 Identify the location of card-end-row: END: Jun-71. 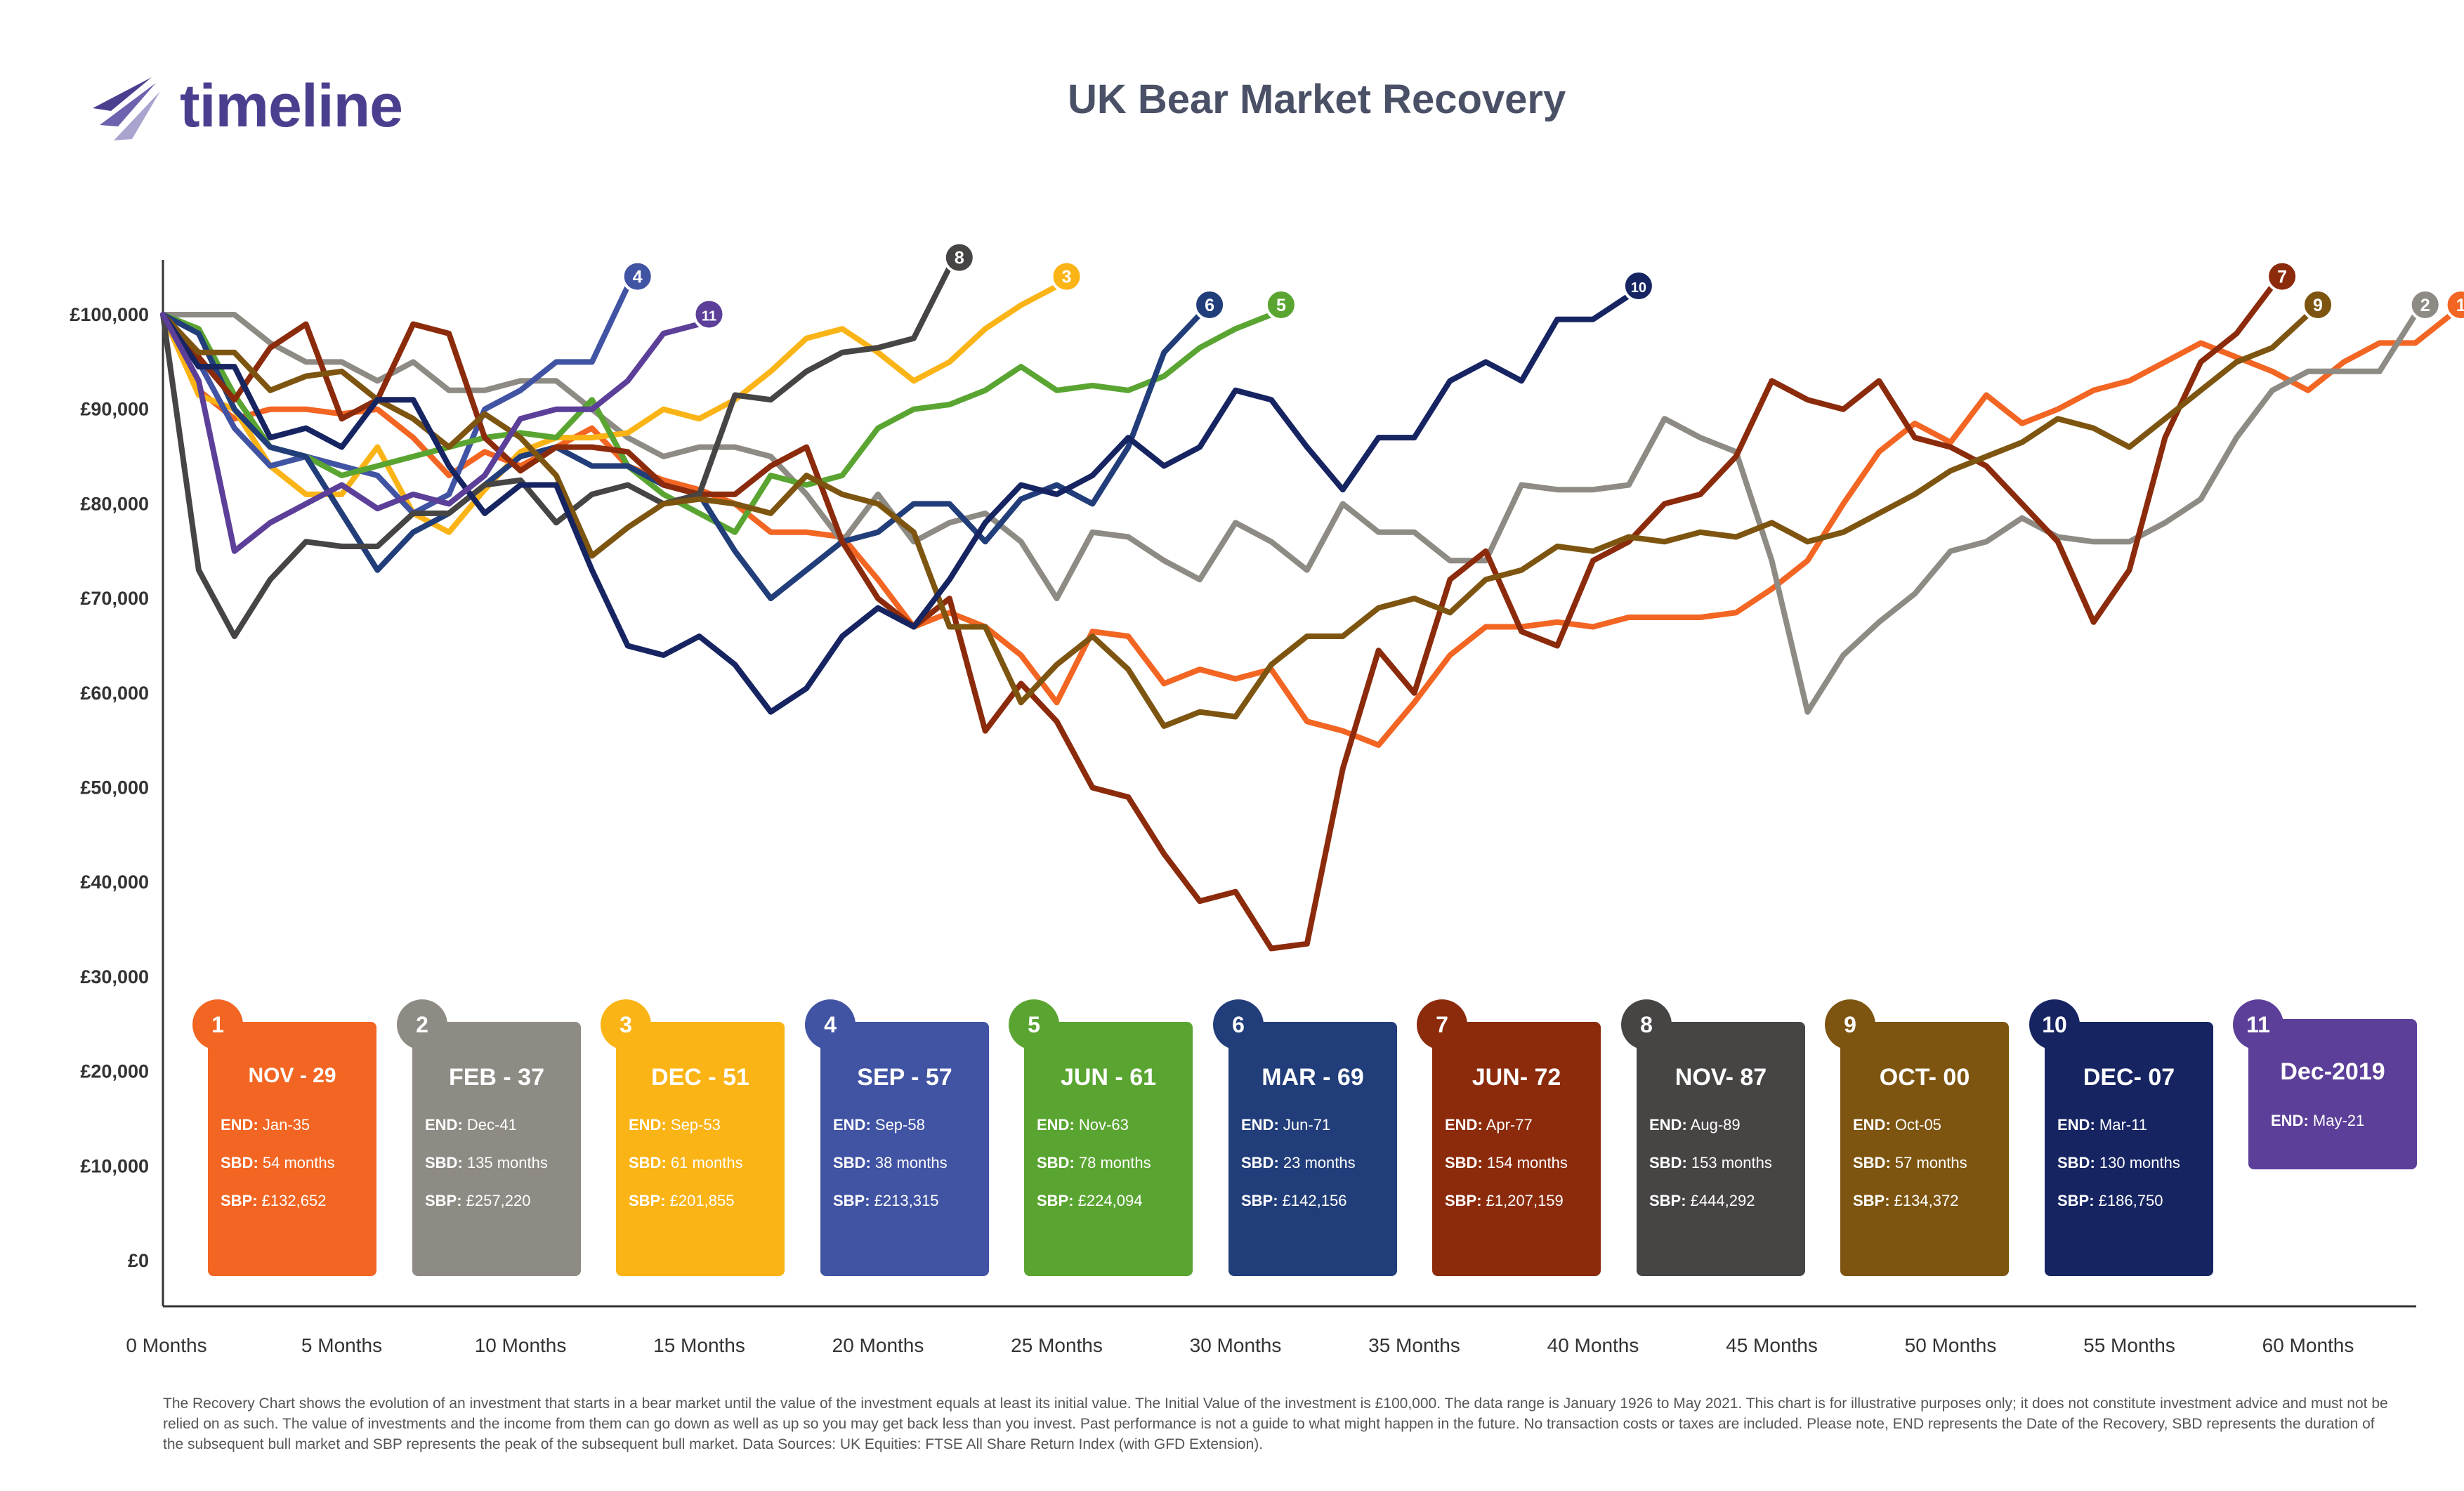
(1285, 1125).